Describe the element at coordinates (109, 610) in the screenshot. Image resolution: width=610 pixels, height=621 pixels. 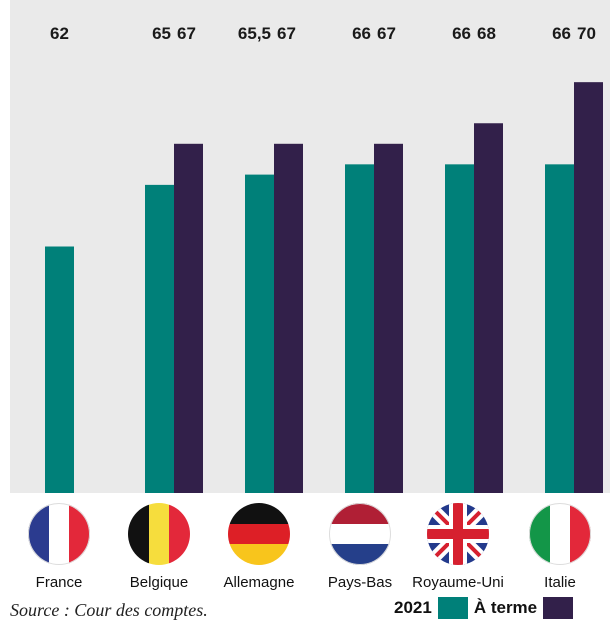
I see `source-note: Source : Cour des comptes.` at that location.